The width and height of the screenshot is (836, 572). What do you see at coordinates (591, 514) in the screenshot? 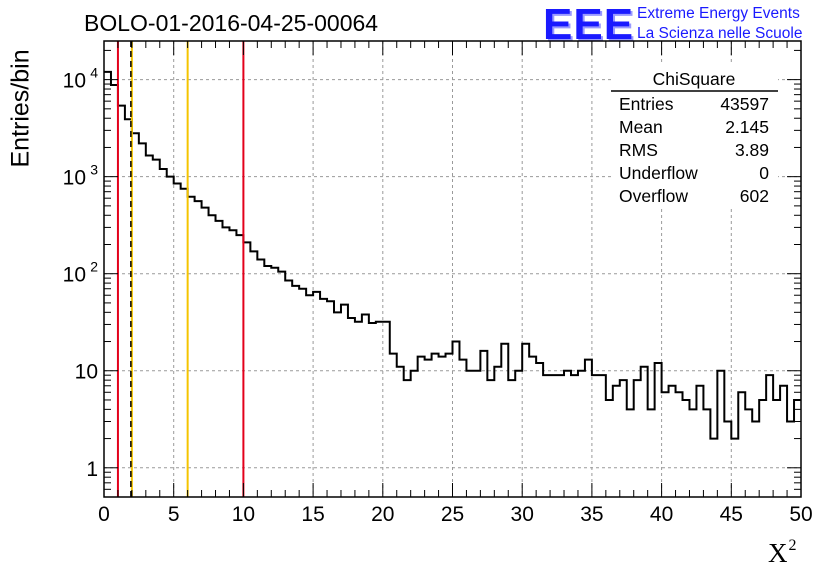
I see `x-tick-label: 35` at bounding box center [591, 514].